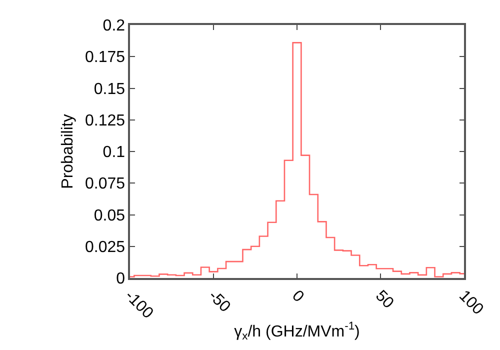 Image resolution: width=500 pixels, height=350 pixels. I want to click on x-tick-label: -50, so click(219, 301).